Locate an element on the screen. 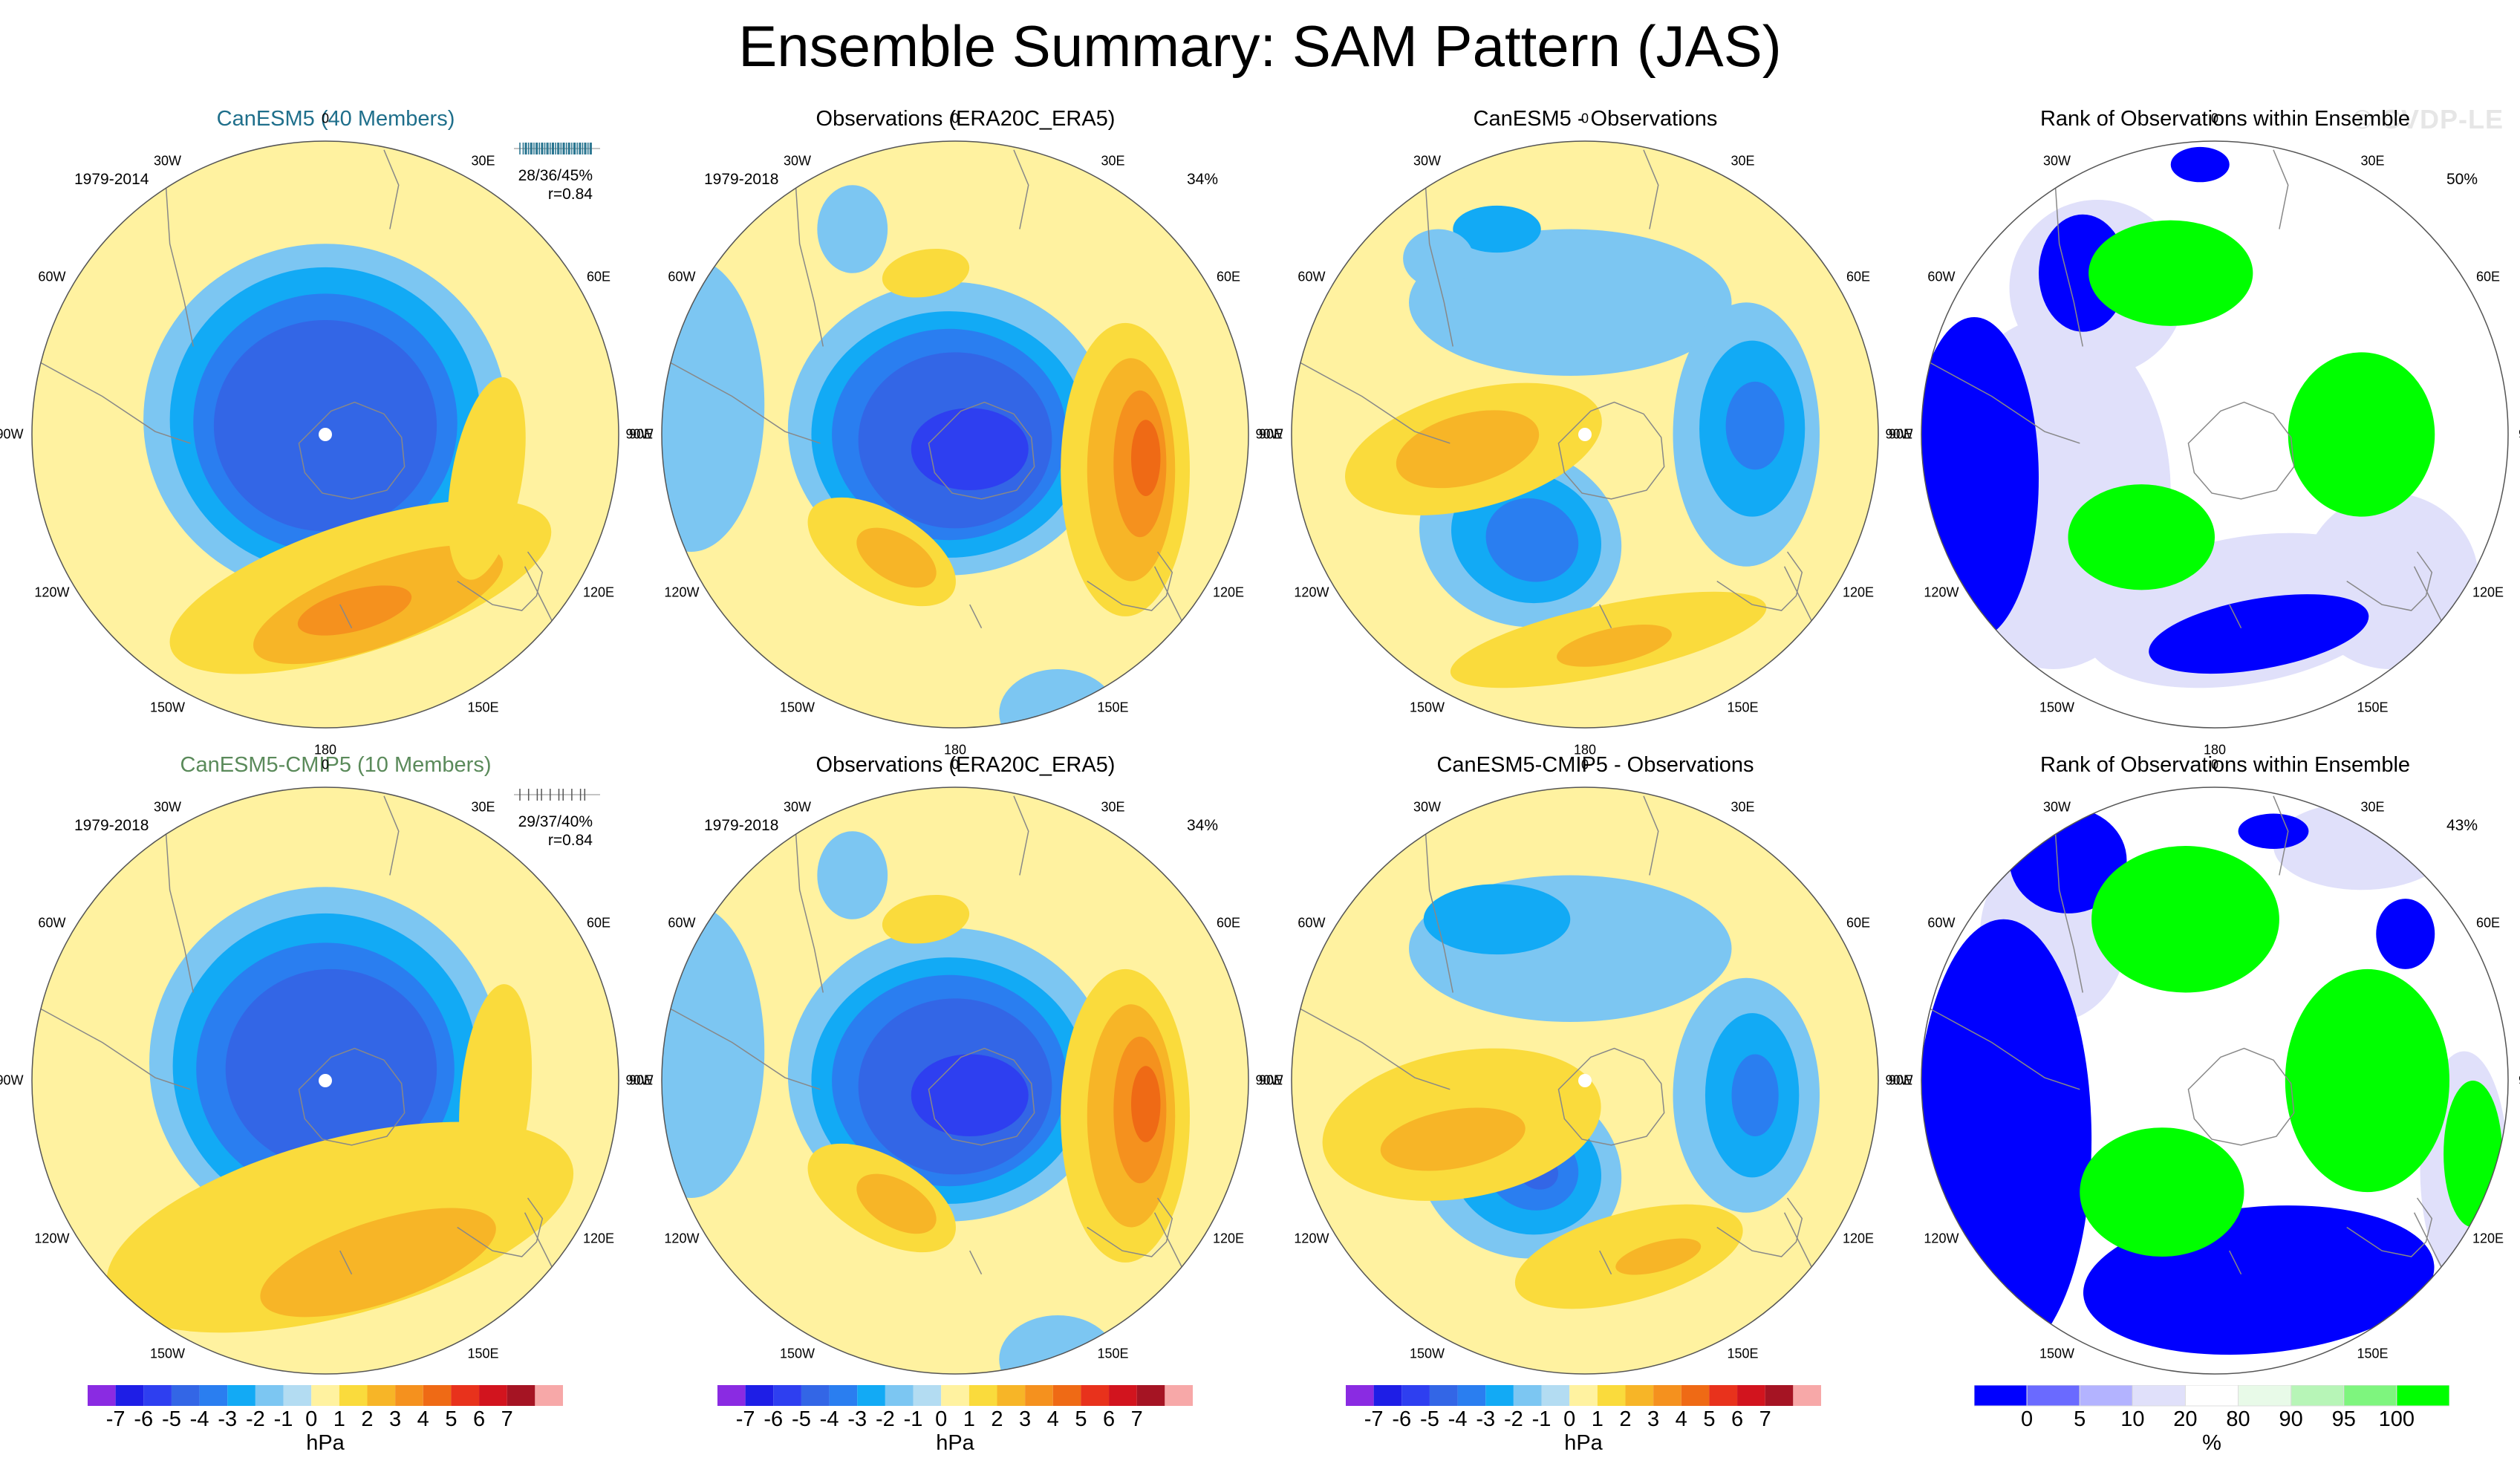  colorbar-tick-label: 90 is located at coordinates (2291, 1419).